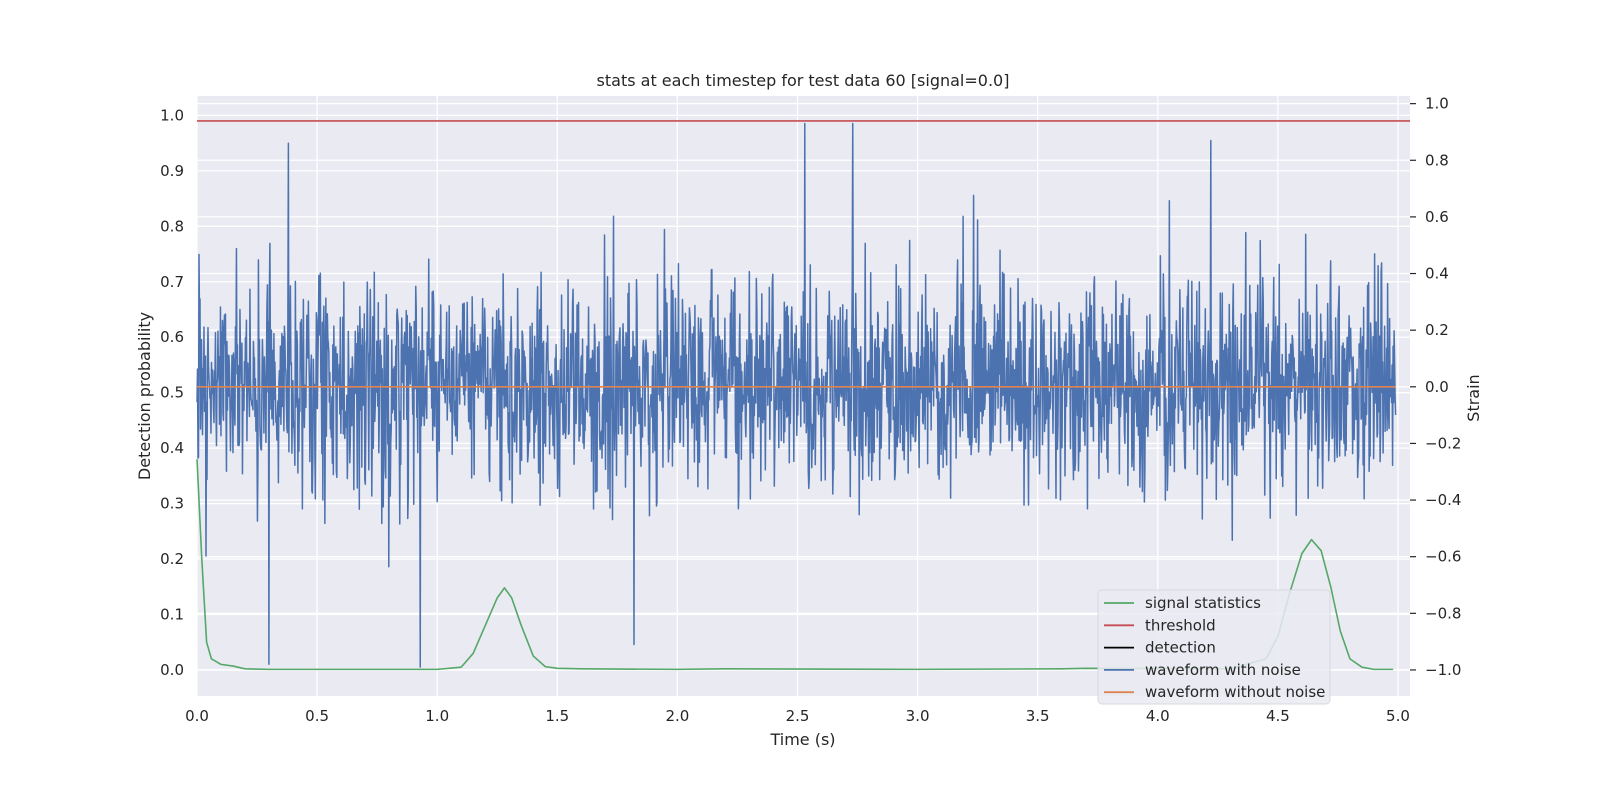 This screenshot has width=1600, height=800. I want to click on legend-entry: waveform without noise, so click(1235, 692).